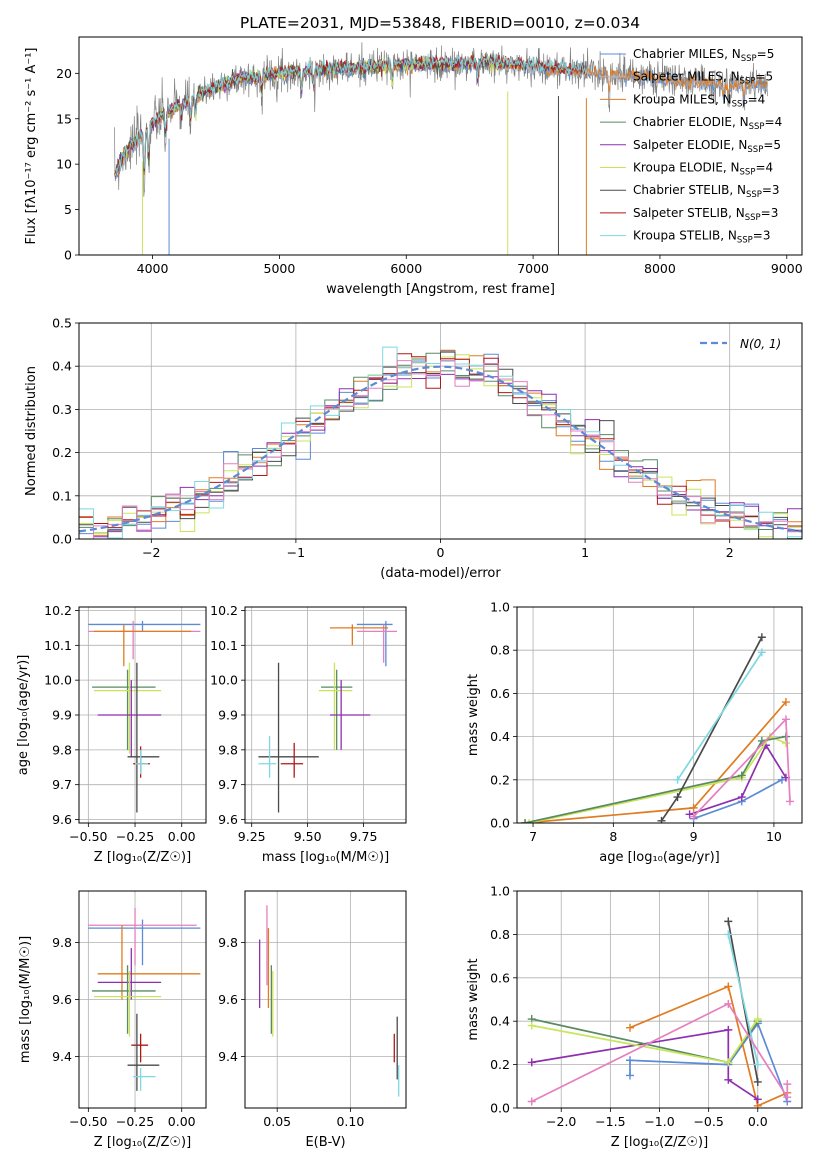 The image size is (819, 1170). What do you see at coordinates (364, 836) in the screenshot?
I see `x-tick-label: 9.75` at bounding box center [364, 836].